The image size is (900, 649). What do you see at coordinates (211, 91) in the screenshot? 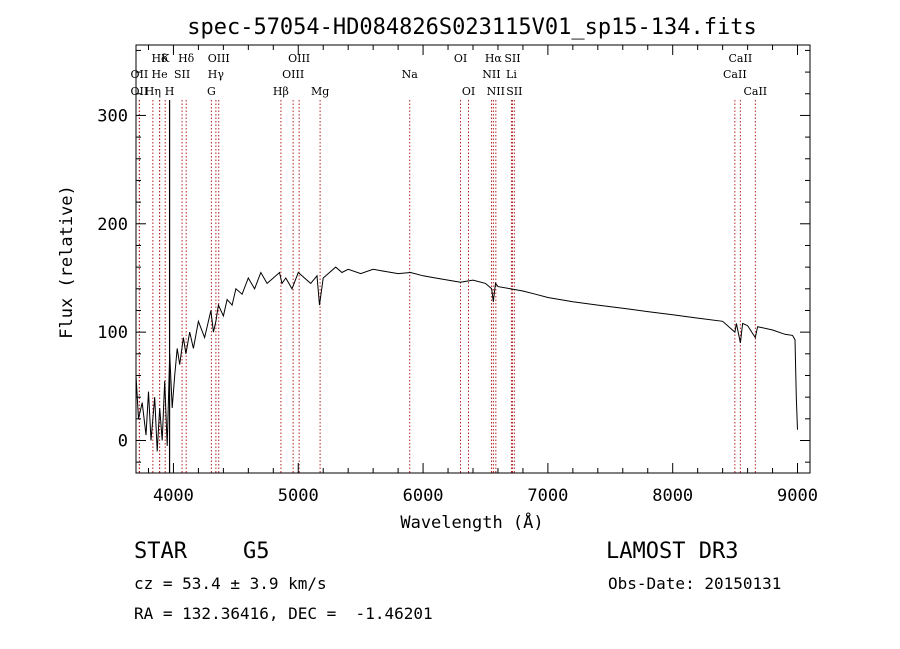
I see `line-label: G` at bounding box center [211, 91].